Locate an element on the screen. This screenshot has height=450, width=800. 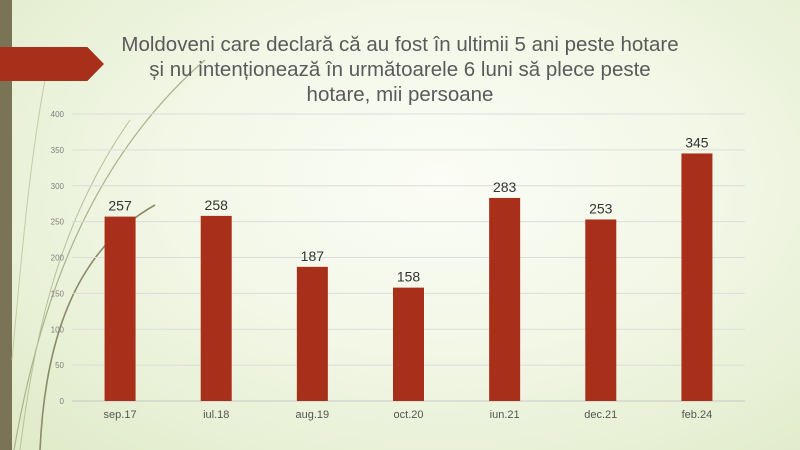
value-label: 258 is located at coordinates (217, 205).